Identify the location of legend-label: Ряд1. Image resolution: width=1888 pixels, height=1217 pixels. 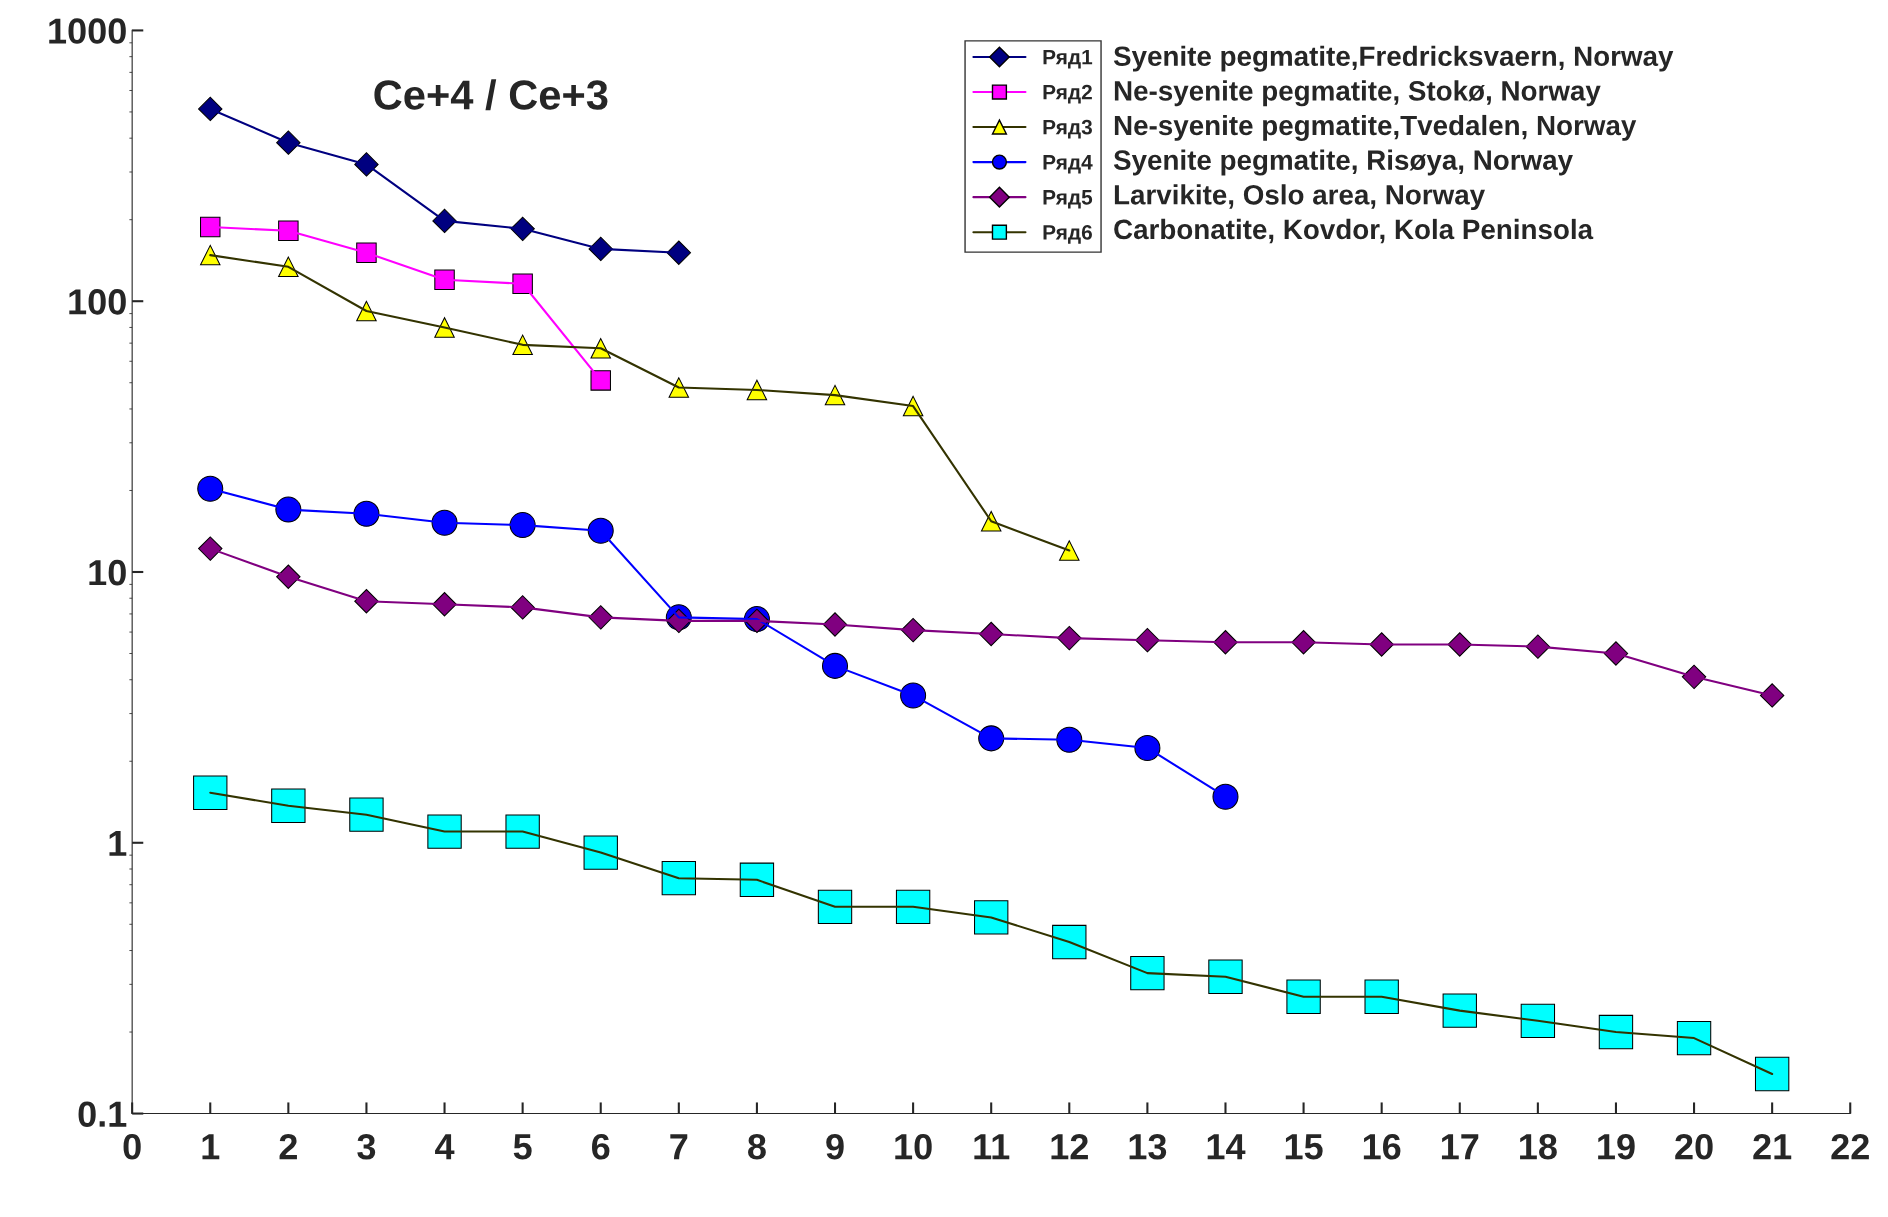
(1068, 59).